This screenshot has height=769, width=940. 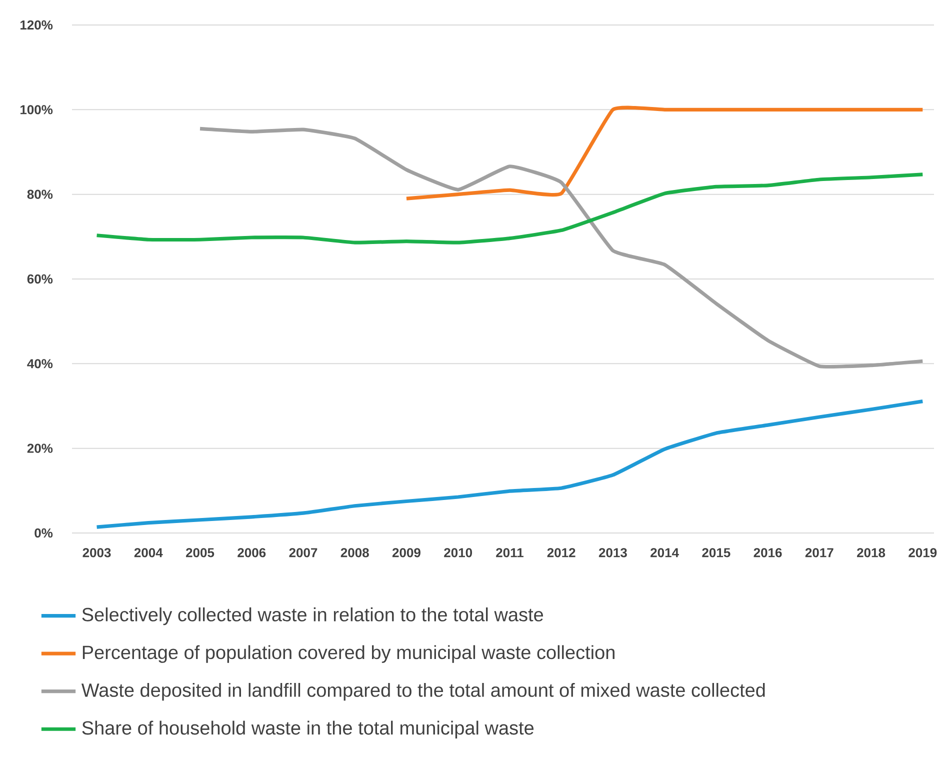 I want to click on x-tick-label: 2007, so click(x=303, y=553).